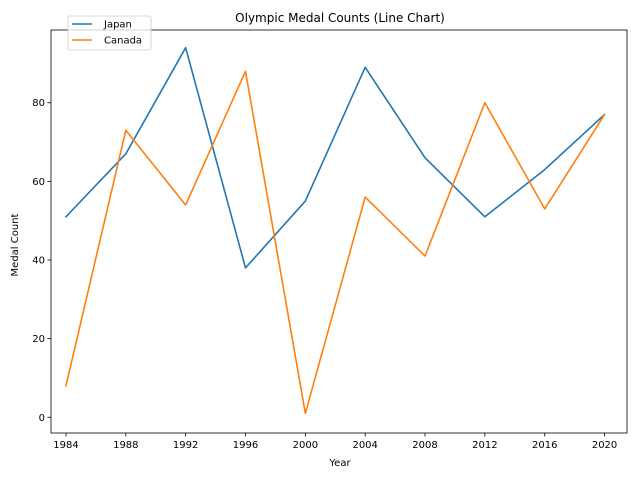 This screenshot has width=640, height=480. I want to click on x-tick-label: 2020, so click(604, 445).